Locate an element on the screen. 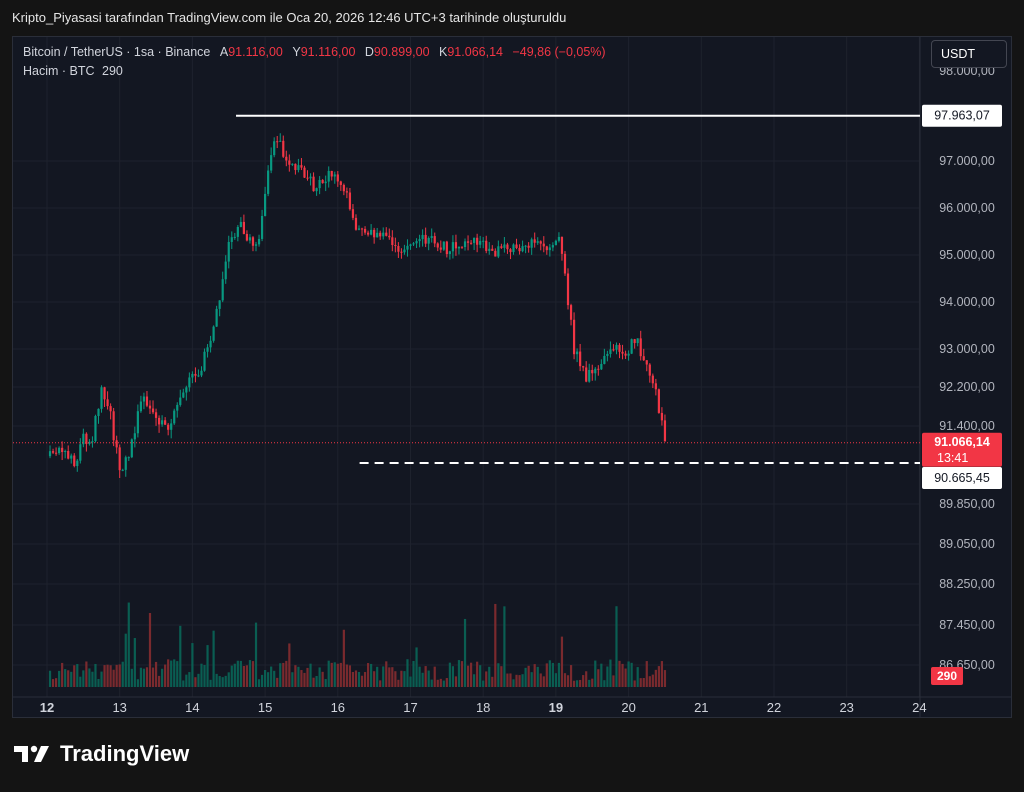 The image size is (1024, 792). price-tick-label: 88.250,00 is located at coordinates (967, 584).